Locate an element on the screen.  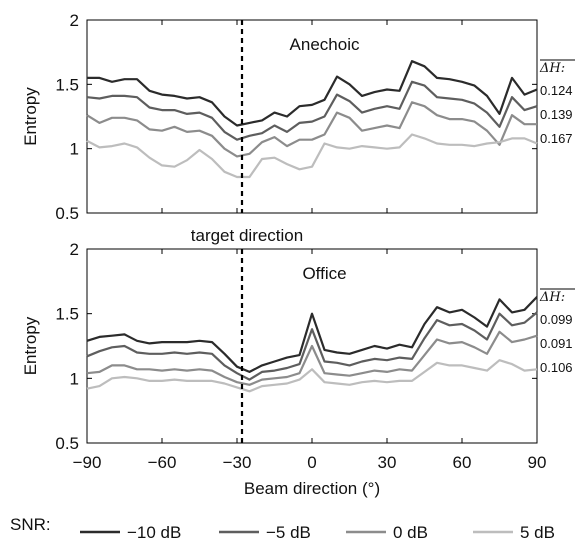
legend-label: 0 dB is located at coordinates (410, 531).